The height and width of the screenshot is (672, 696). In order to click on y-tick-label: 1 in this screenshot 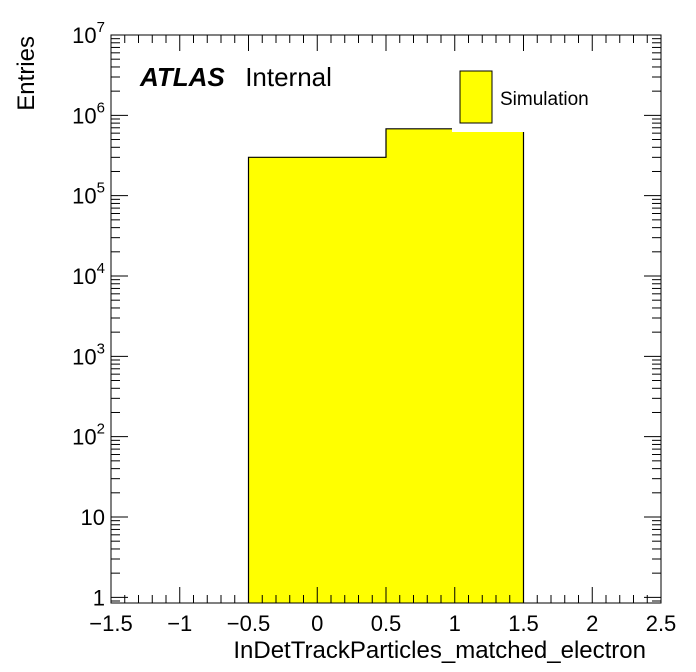, I will do `click(99, 597)`.